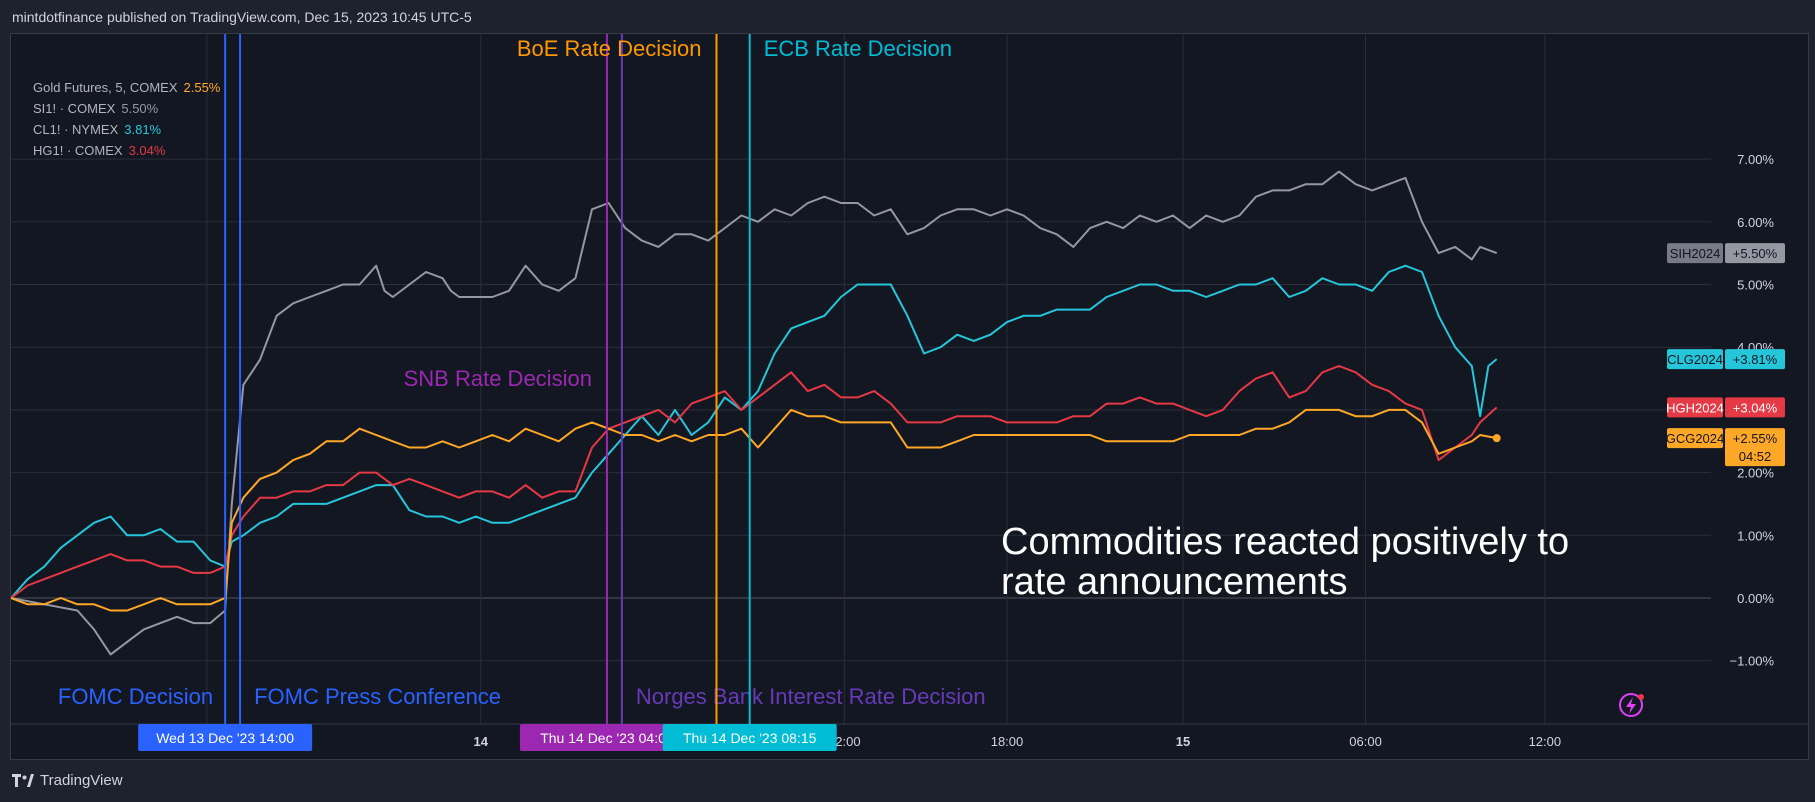 The height and width of the screenshot is (802, 1815). Describe the element at coordinates (1755, 222) in the screenshot. I see `y-tick-label: 6.00%` at that location.